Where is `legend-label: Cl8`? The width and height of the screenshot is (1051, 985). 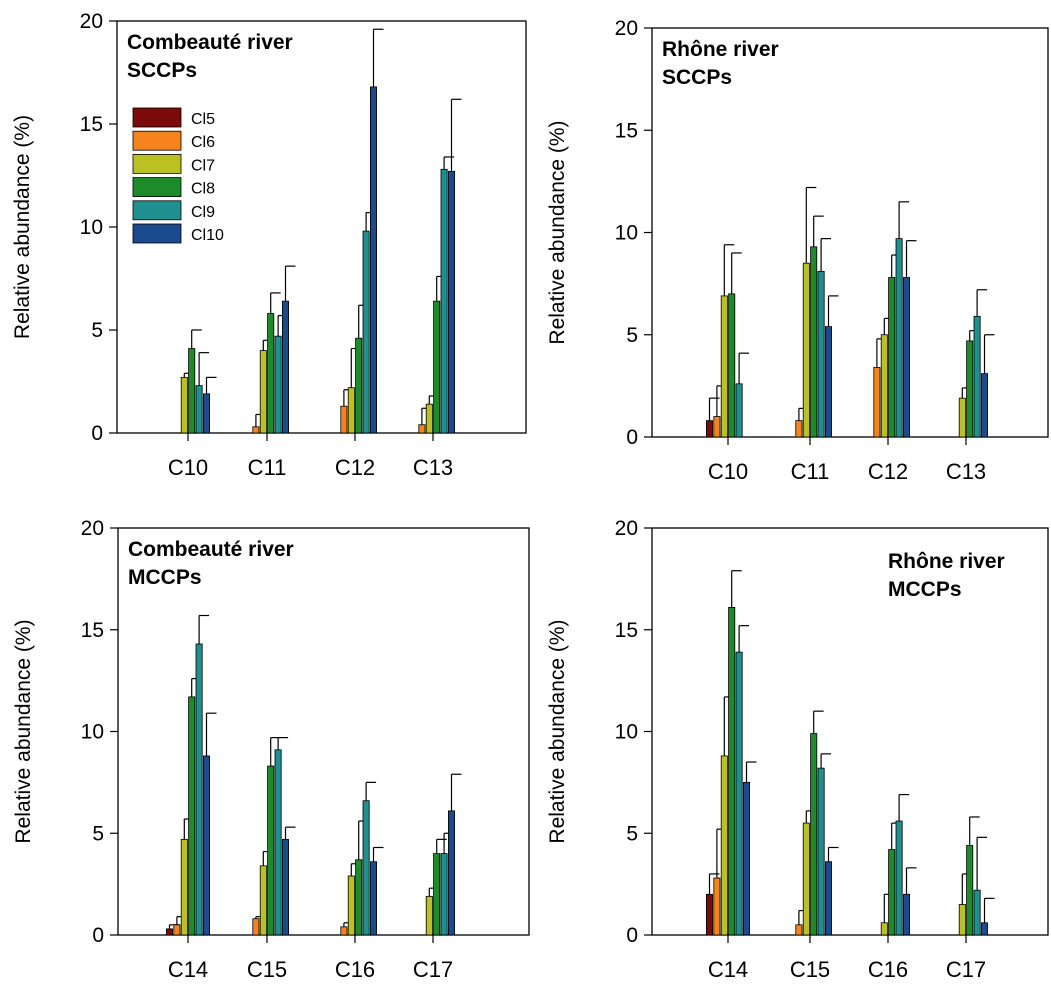
legend-label: Cl8 is located at coordinates (203, 189).